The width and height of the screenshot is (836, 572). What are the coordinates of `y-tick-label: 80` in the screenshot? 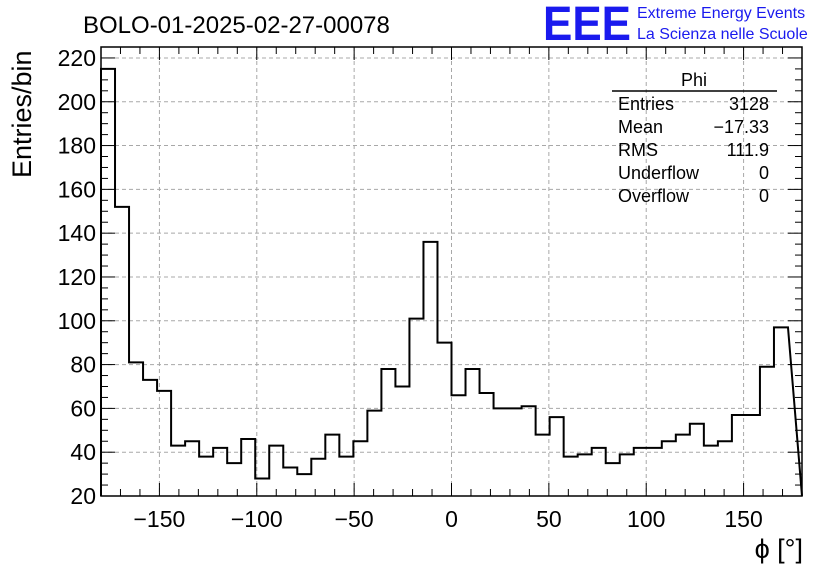 It's located at (83, 365).